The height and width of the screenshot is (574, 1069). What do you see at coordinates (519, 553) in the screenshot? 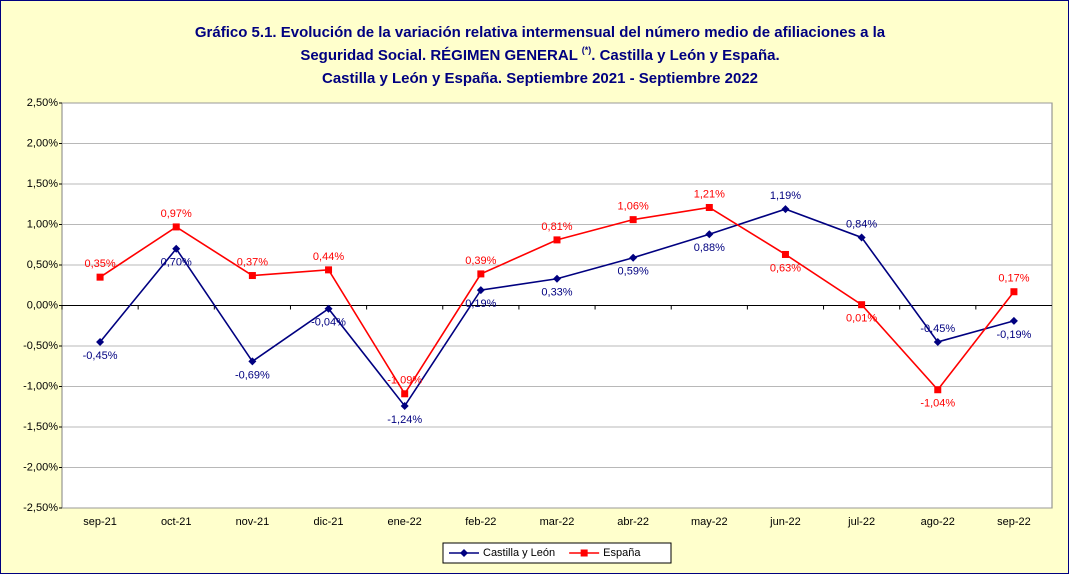
I see `legend-label: Castilla y León` at bounding box center [519, 553].